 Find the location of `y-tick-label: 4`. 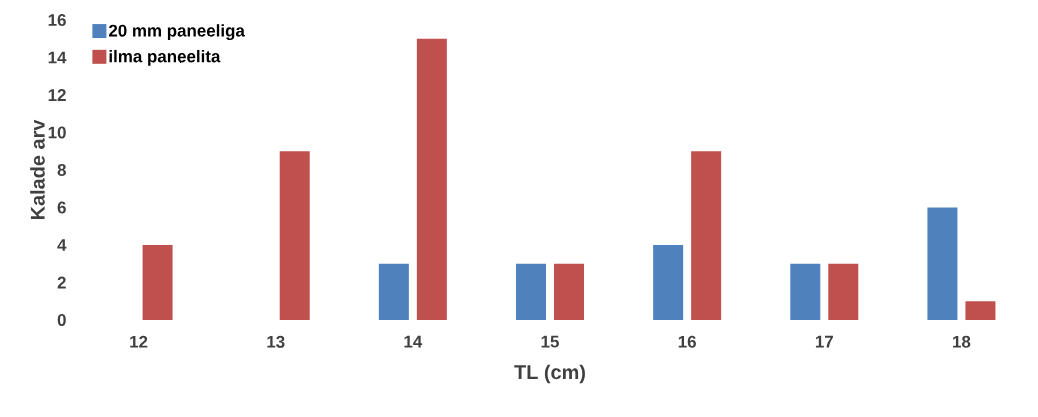

y-tick-label: 4 is located at coordinates (62, 245).